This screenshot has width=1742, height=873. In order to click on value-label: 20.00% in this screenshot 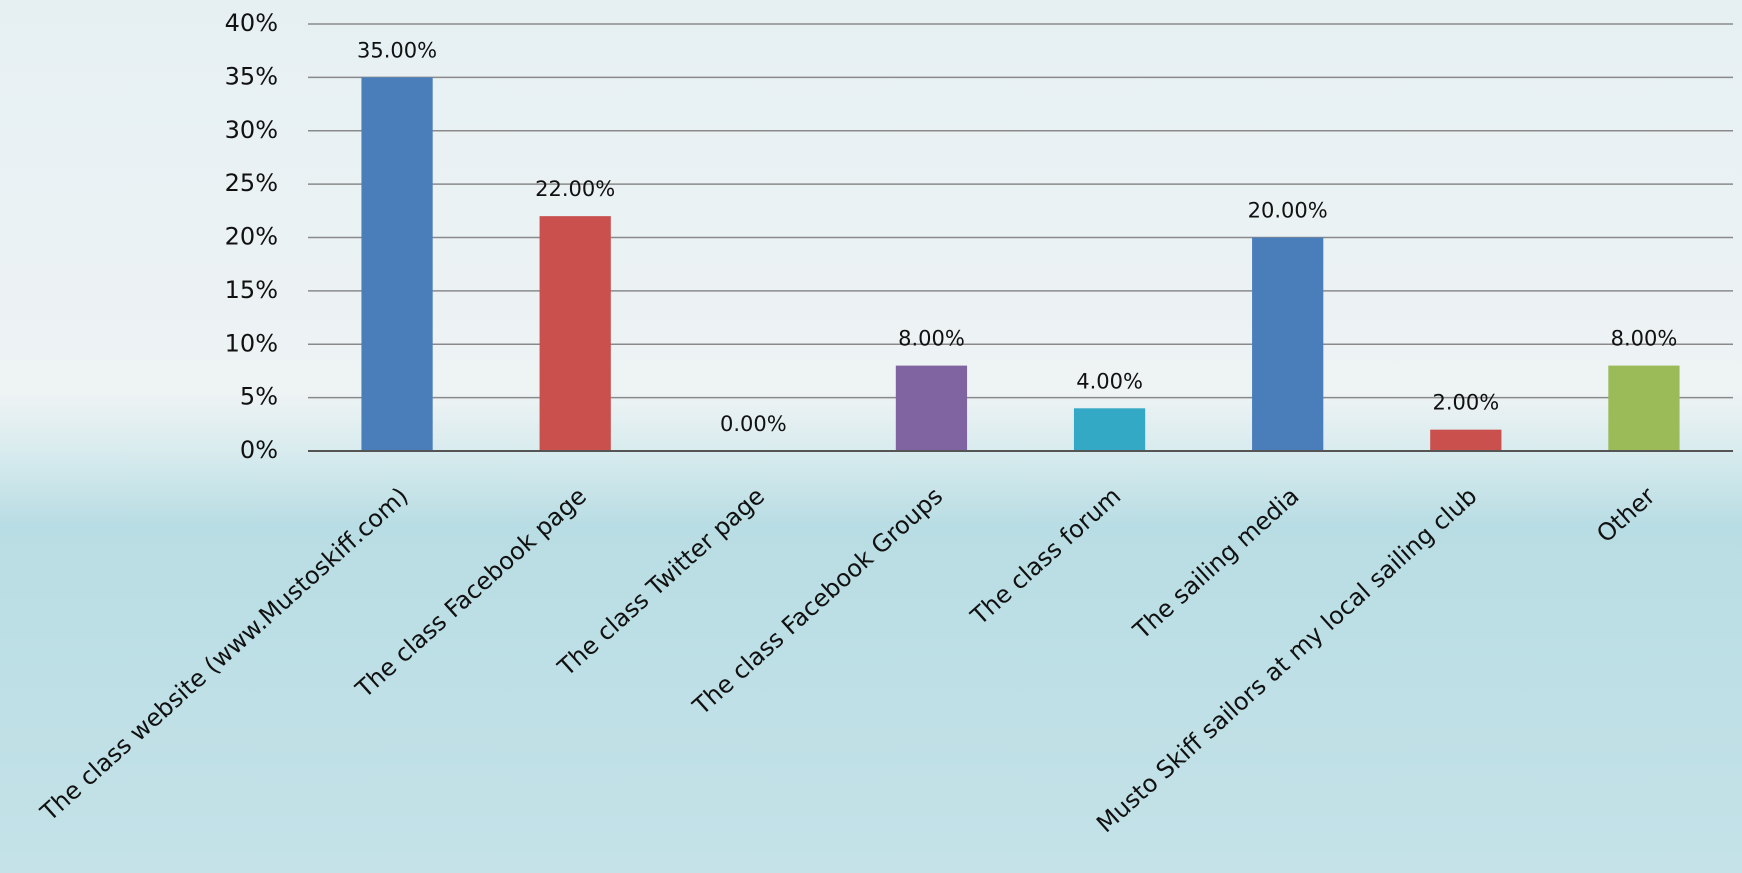, I will do `click(1288, 211)`.